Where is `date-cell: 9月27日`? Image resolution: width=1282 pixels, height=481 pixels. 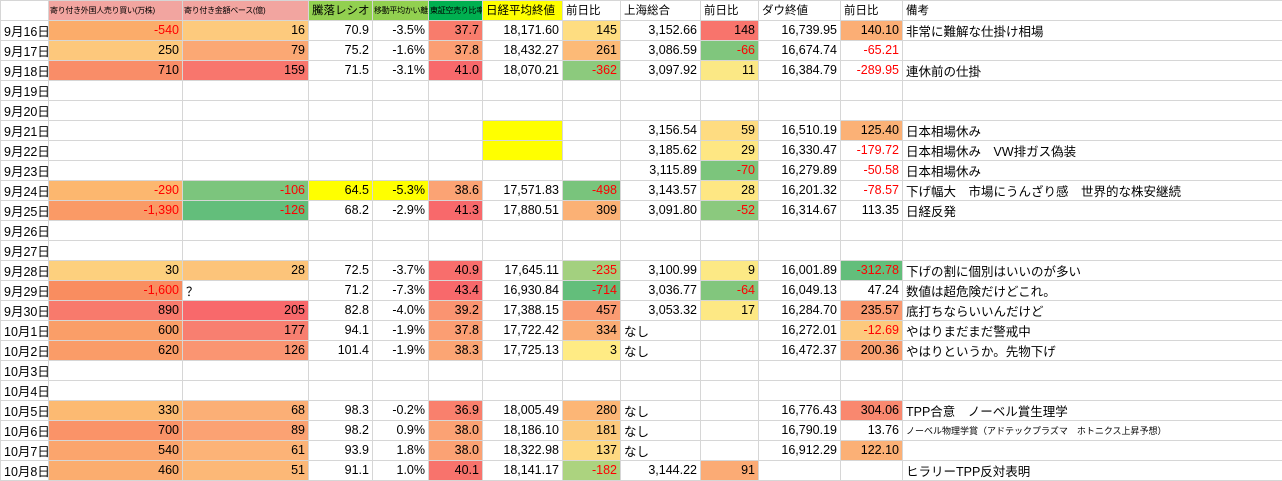
date-cell: 9月27日 is located at coordinates (25, 250).